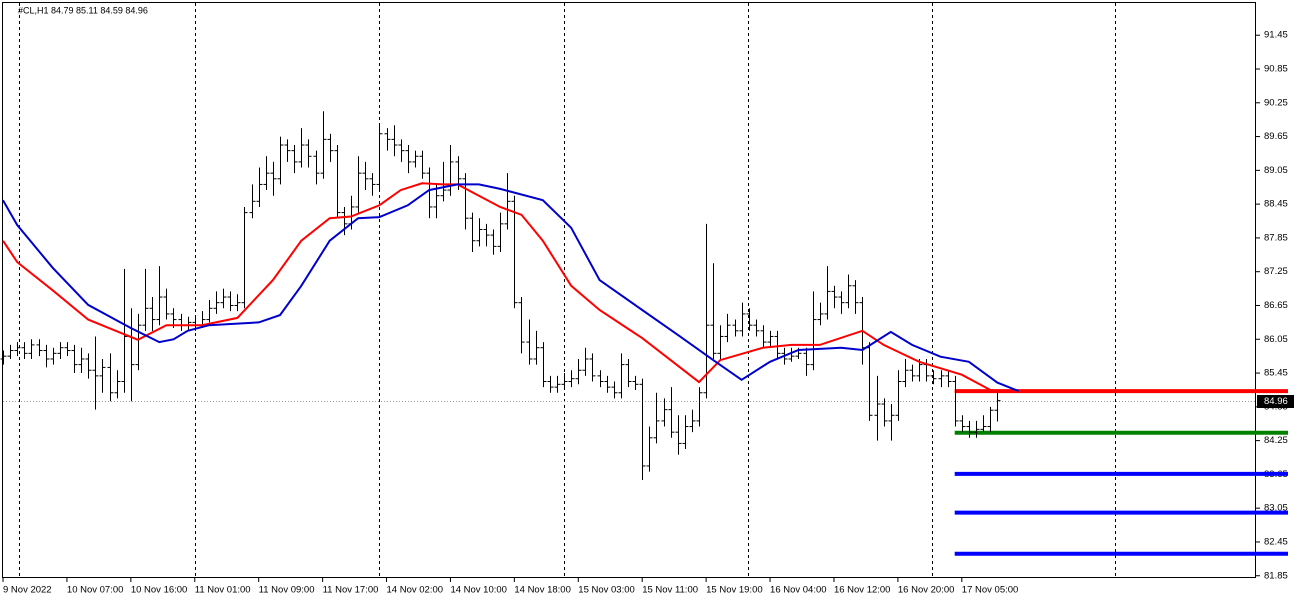 The image size is (1300, 600). I want to click on chart-title: #CL,H1 84.79 85.11 84.59 84.96, so click(83, 10).